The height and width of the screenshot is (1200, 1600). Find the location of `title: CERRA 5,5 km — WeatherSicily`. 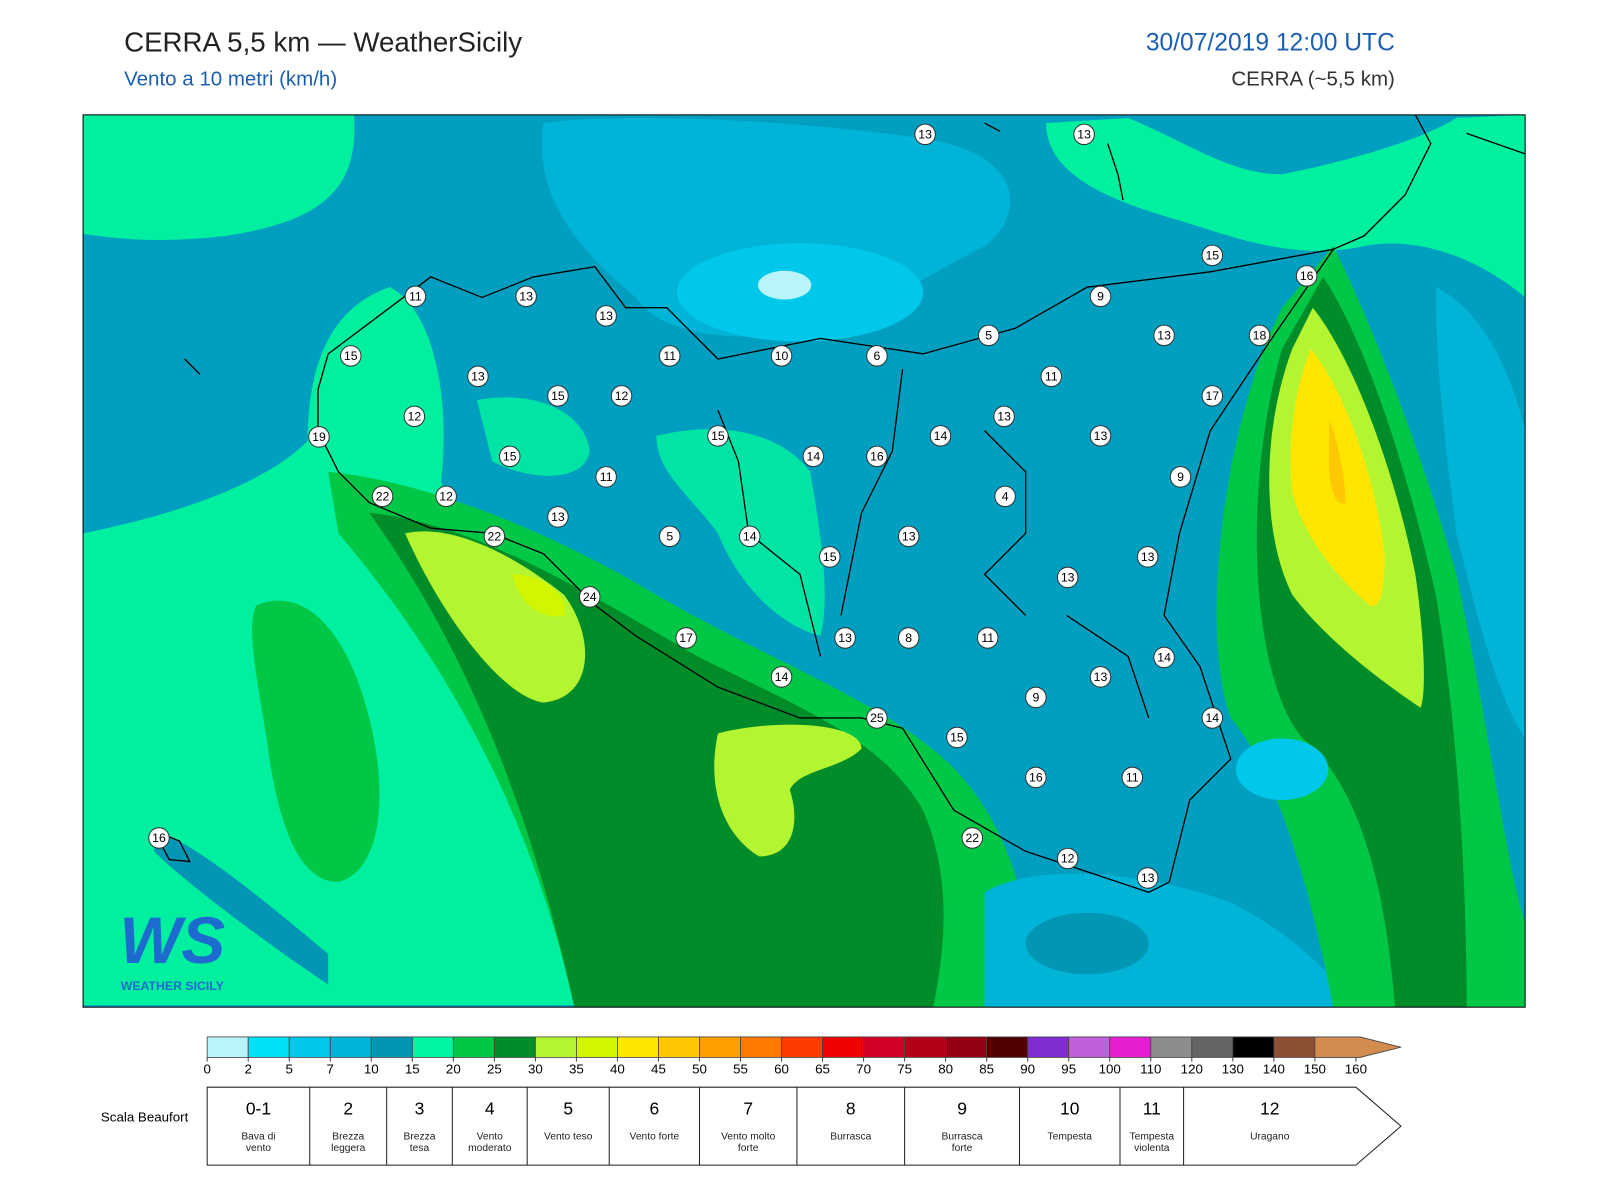

title: CERRA 5,5 km — WeatherSicily is located at coordinates (323, 41).